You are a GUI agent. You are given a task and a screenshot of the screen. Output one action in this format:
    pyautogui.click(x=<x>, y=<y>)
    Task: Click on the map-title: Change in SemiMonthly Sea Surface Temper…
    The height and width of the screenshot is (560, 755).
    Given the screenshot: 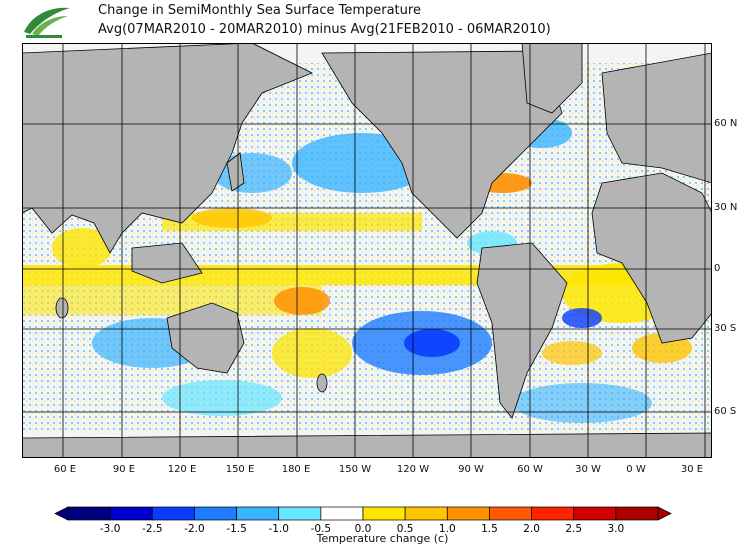 What is the action you would take?
    pyautogui.click(x=259, y=10)
    